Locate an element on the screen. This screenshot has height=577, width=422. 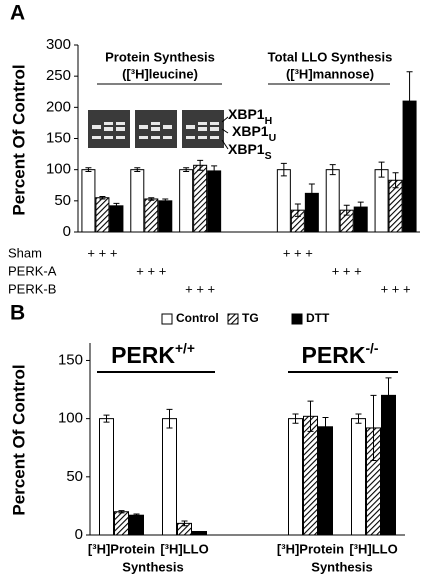
gel-label-sub: U is located at coordinates (273, 138).